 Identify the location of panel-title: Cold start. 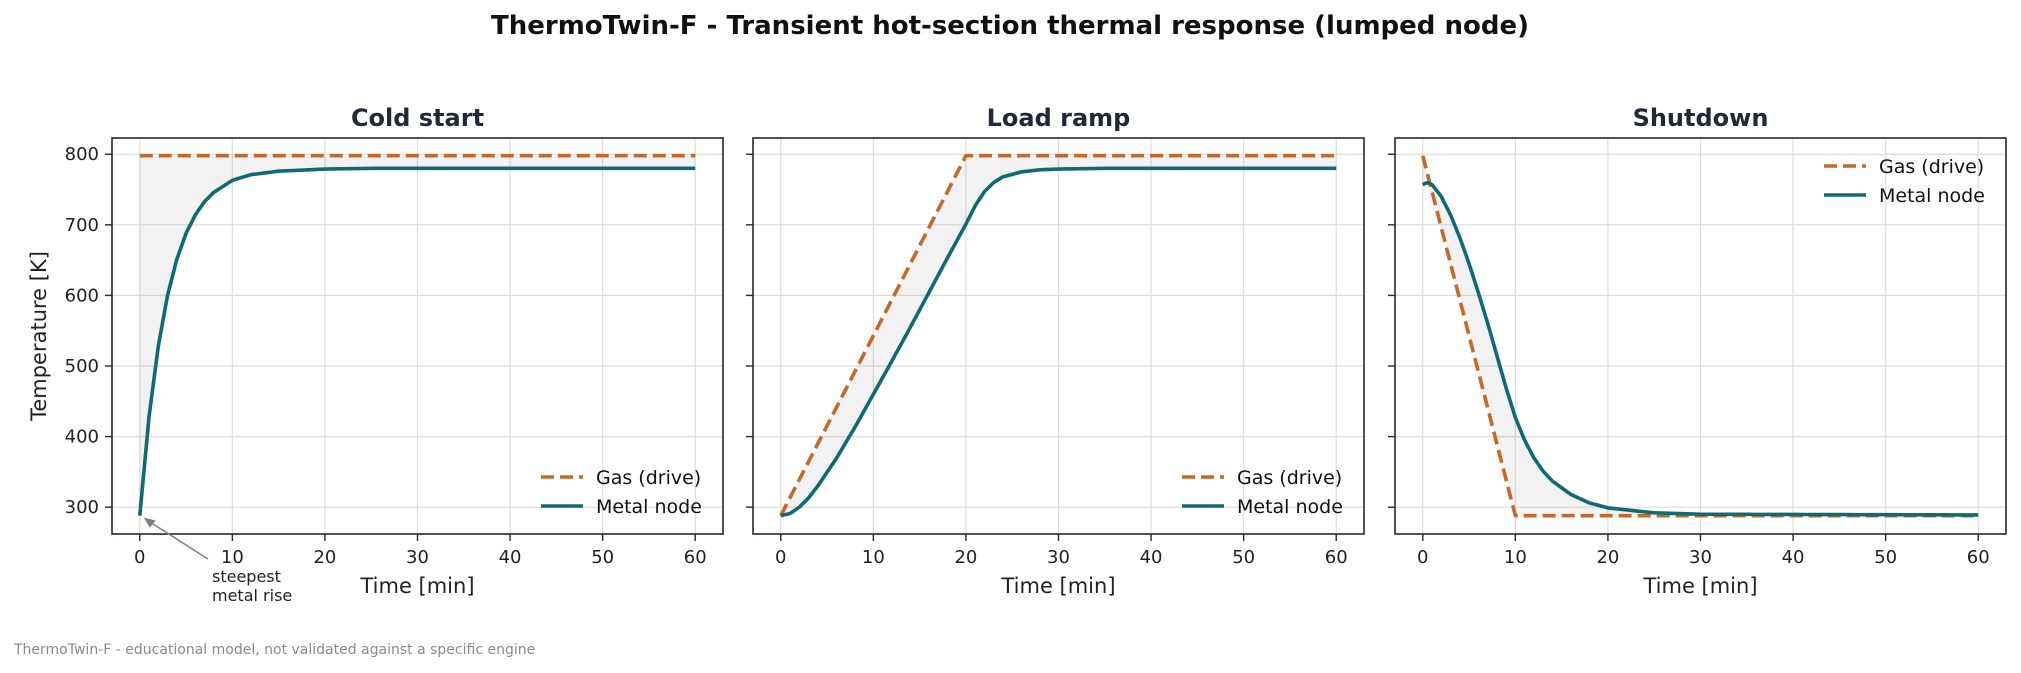
(417, 118).